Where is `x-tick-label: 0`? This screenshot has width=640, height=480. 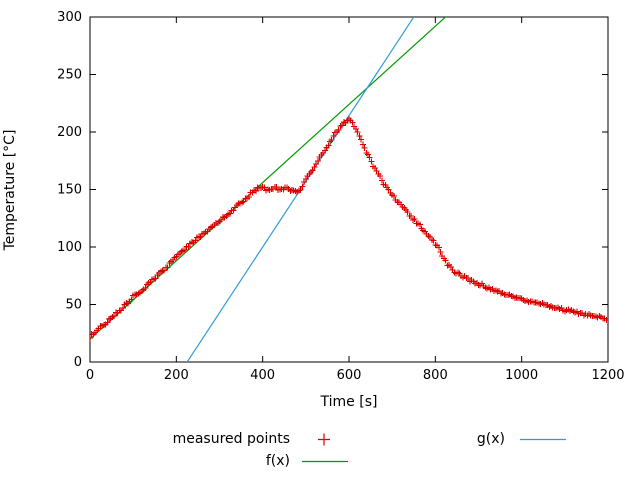
x-tick-label: 0 is located at coordinates (90, 375).